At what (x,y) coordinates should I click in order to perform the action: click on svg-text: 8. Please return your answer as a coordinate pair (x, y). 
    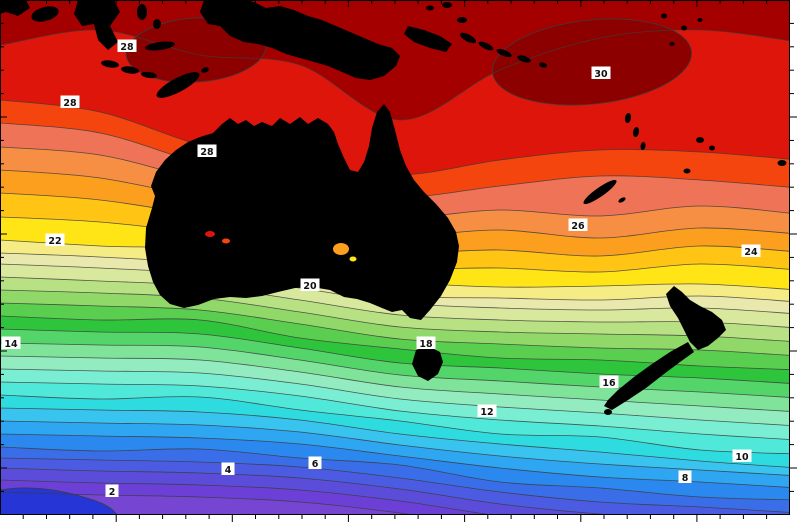
    Looking at the image, I should click on (685, 478).